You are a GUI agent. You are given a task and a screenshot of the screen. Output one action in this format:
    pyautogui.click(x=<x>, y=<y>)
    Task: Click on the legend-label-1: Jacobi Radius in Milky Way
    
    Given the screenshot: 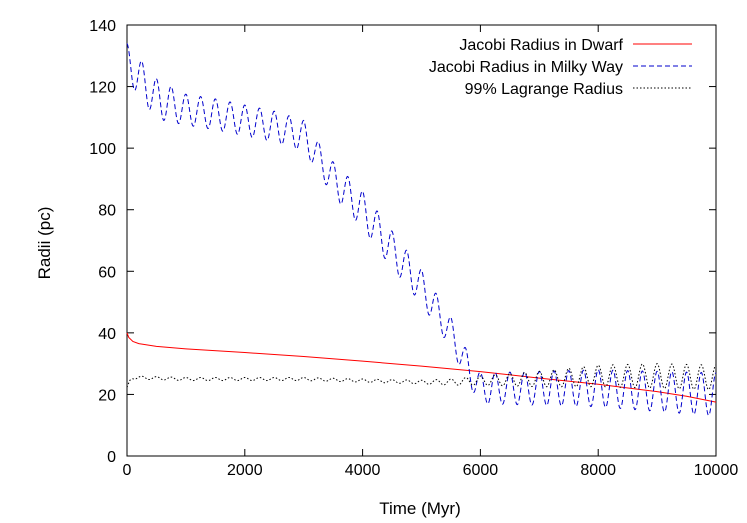 What is the action you would take?
    pyautogui.click(x=526, y=67)
    